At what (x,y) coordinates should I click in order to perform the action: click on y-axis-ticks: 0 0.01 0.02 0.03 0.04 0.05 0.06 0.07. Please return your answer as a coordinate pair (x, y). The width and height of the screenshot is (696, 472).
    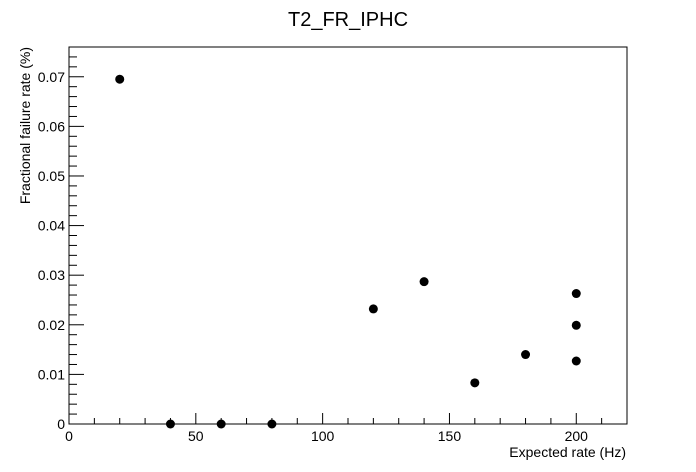
    Looking at the image, I should click on (61, 239).